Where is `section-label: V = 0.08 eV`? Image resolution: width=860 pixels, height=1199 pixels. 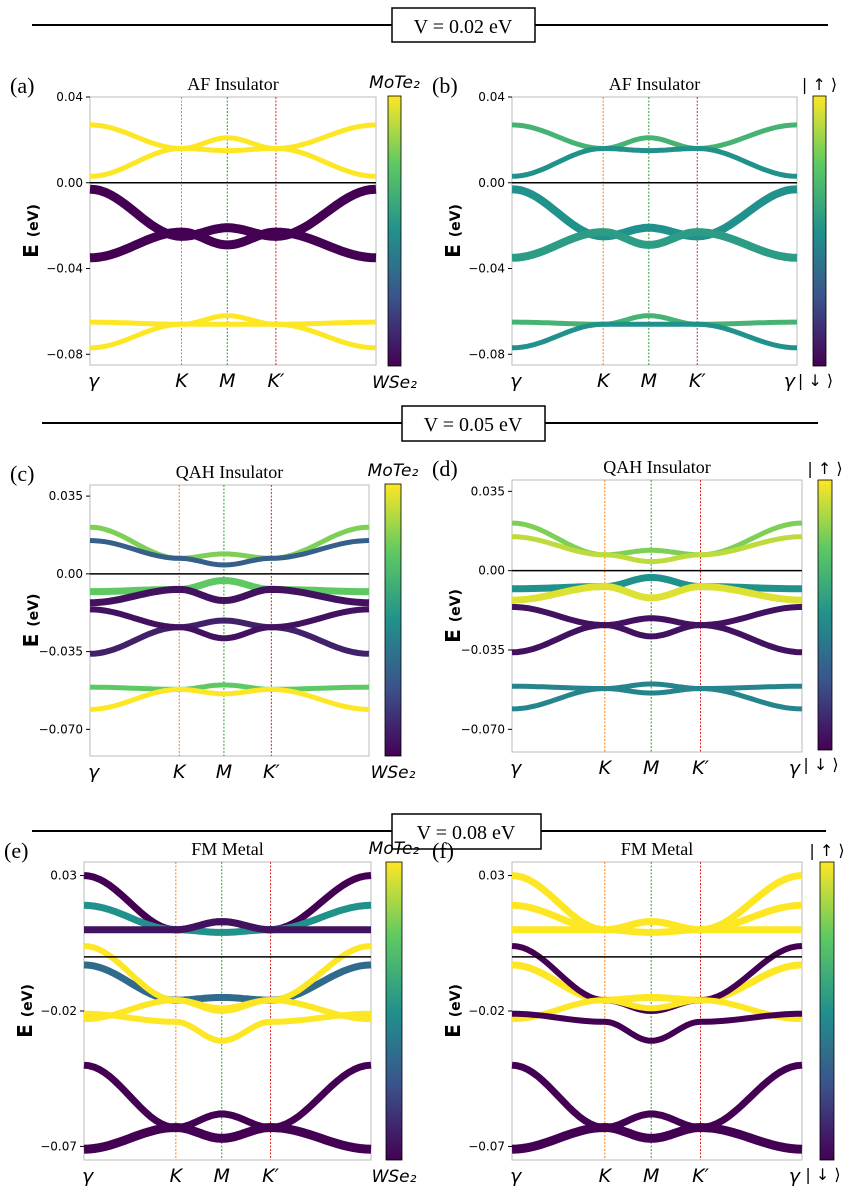
section-label: V = 0.08 eV is located at coordinates (466, 833).